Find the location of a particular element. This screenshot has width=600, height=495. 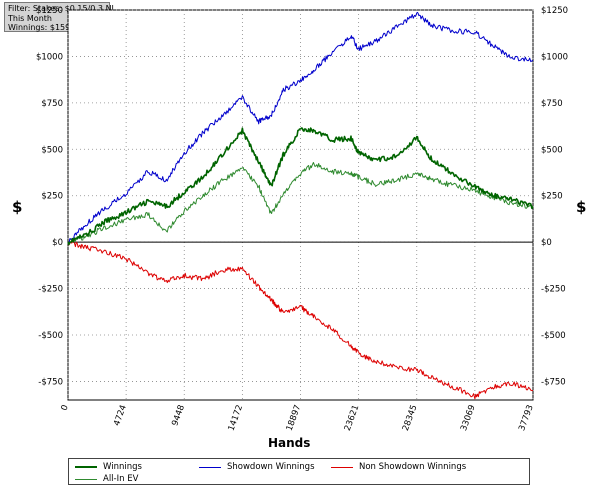

y-tick-label-left-4: $250 is located at coordinates (52, 197).